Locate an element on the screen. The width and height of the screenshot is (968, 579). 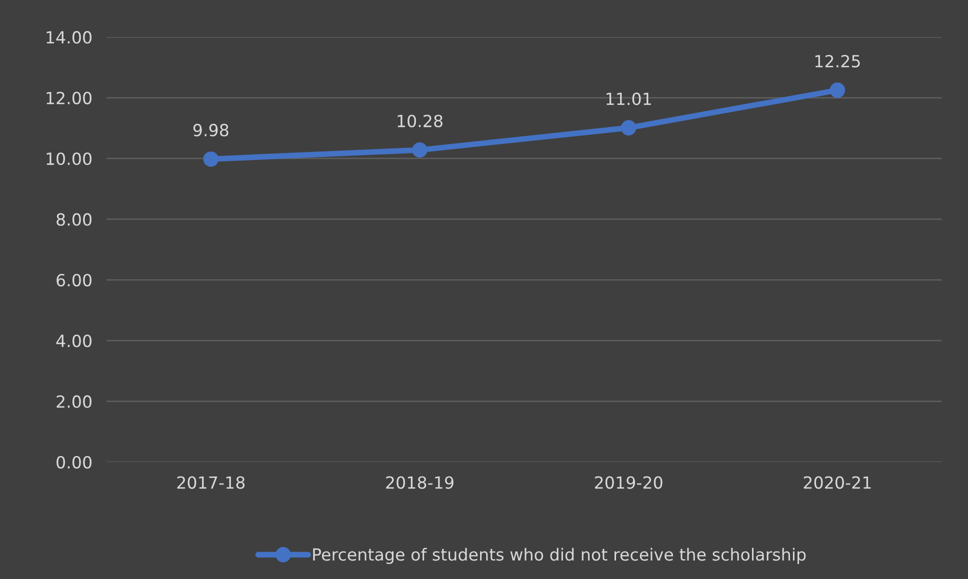
y-tick-label: 4.00 is located at coordinates (74, 341).